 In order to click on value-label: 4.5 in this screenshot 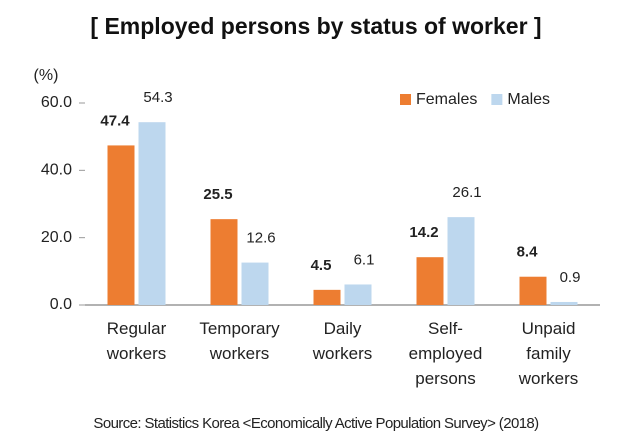, I will do `click(321, 265)`.